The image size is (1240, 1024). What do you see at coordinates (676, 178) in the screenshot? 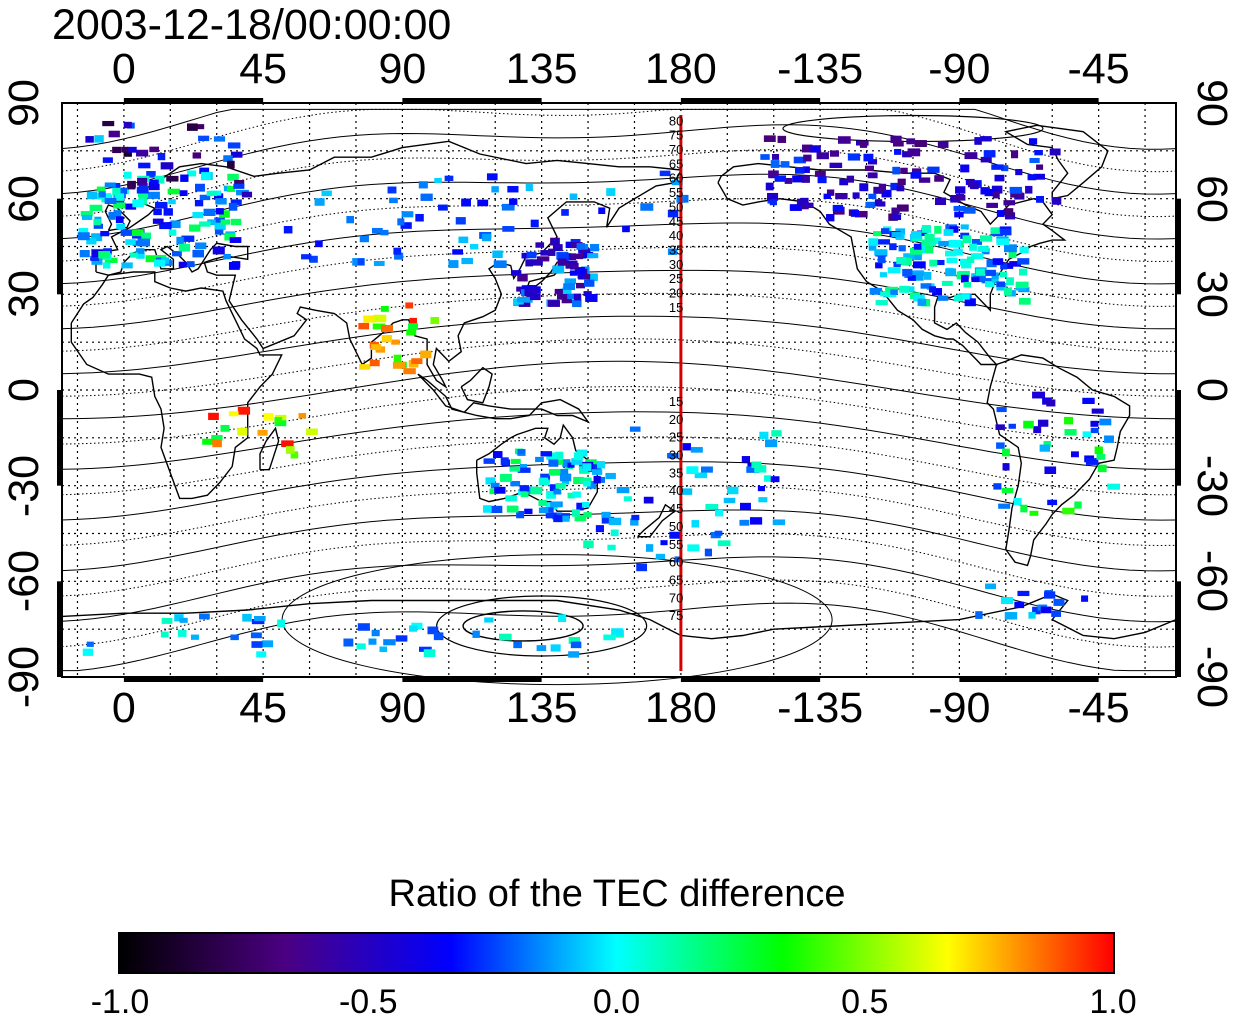
I see `meridian-label: 60` at bounding box center [676, 178].